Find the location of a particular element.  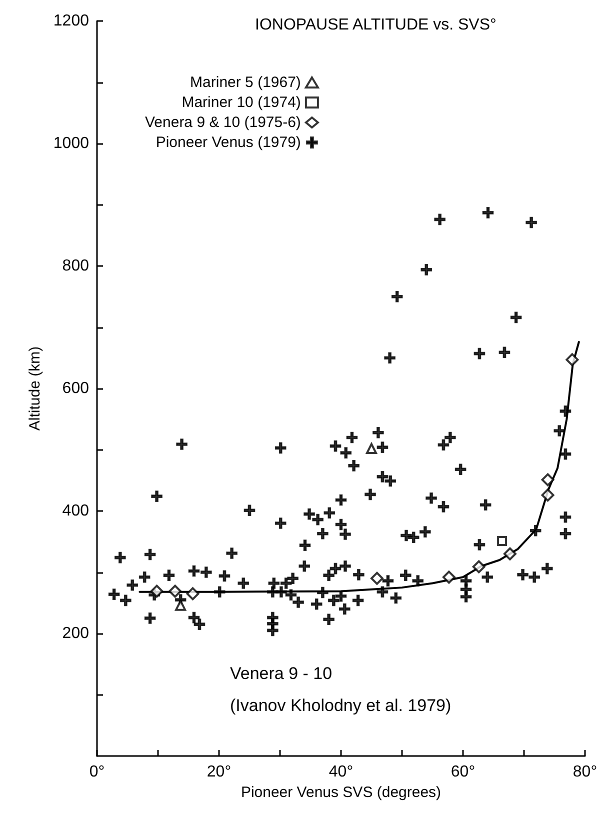

y-tick-label: 200 is located at coordinates (76, 633).